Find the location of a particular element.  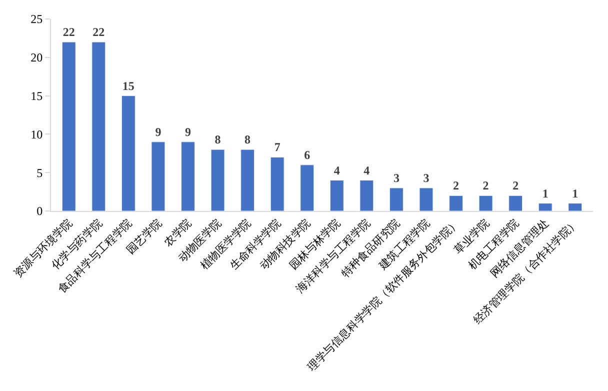

y-tick-label: 25 is located at coordinates (36, 19).